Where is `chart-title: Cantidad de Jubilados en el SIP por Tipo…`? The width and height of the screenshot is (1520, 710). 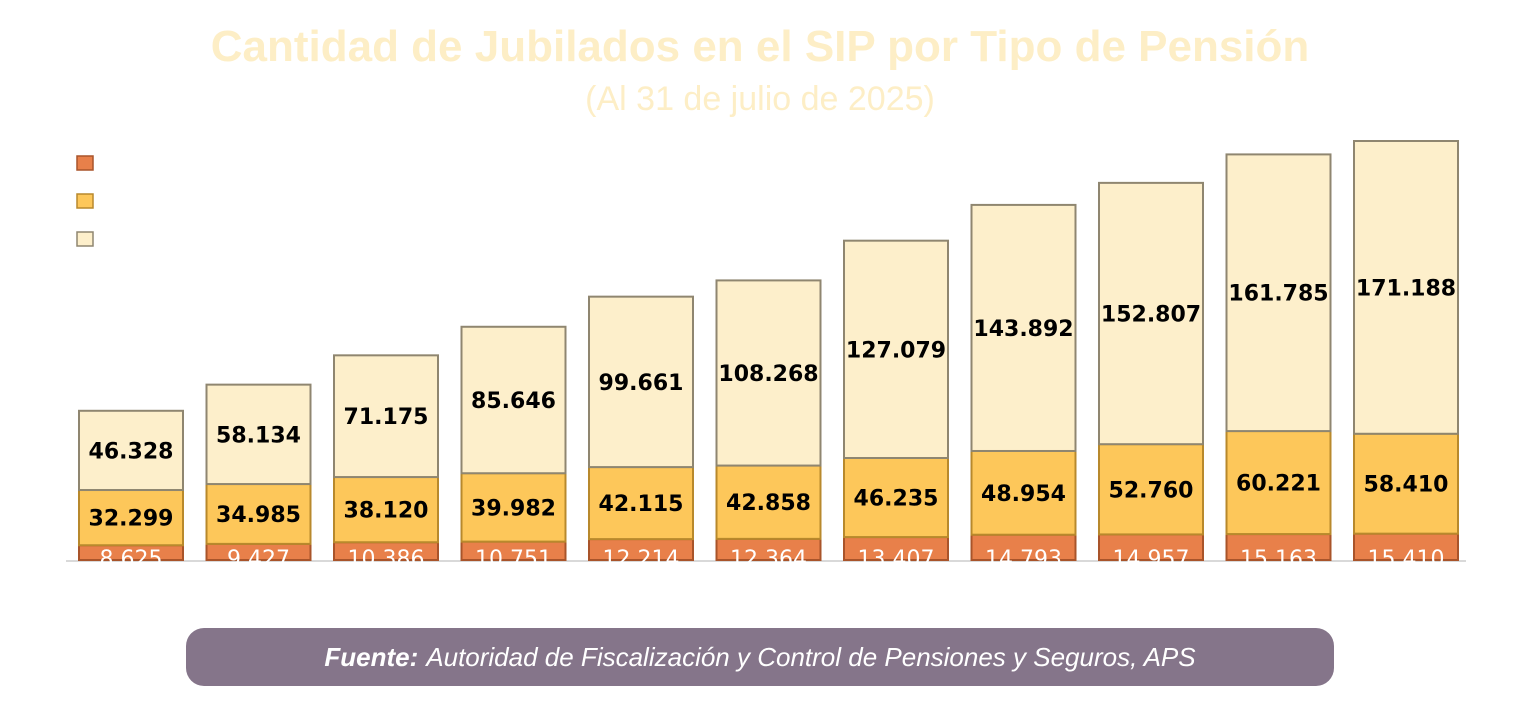
chart-title: Cantidad de Jubilados en el SIP por Tipo… is located at coordinates (760, 46).